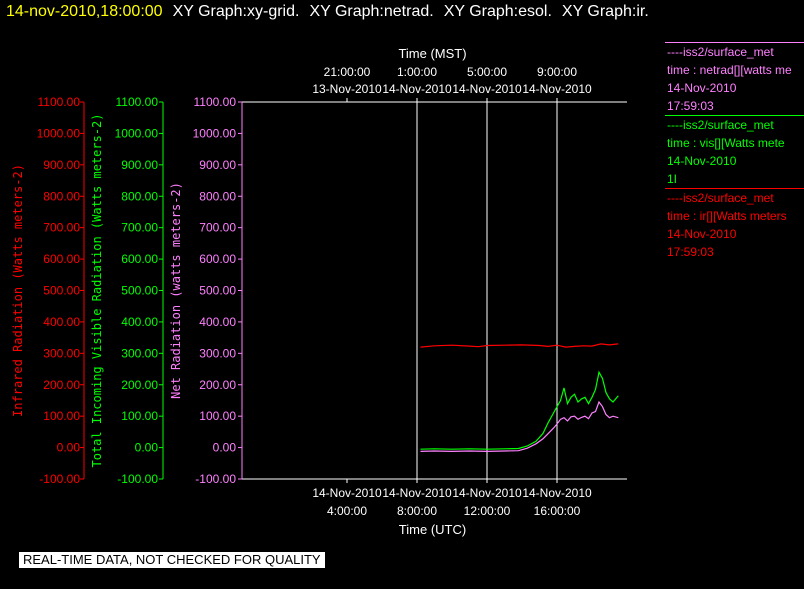 This screenshot has width=804, height=589. I want to click on y-tick-label-netrad: 1000.00, so click(215, 133).